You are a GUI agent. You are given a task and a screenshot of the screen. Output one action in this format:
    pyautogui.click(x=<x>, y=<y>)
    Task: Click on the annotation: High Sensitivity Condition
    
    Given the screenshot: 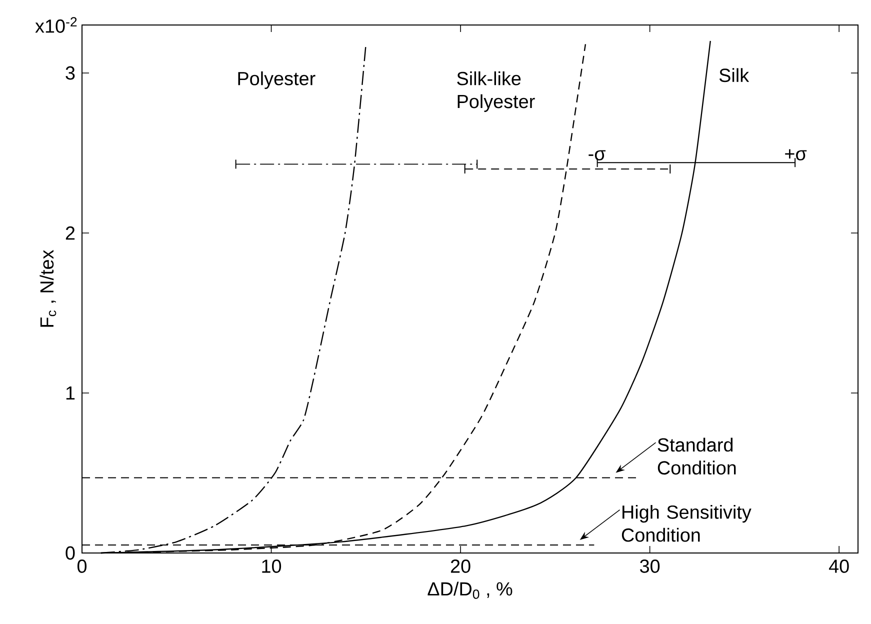 What is the action you would take?
    pyautogui.click(x=687, y=523)
    